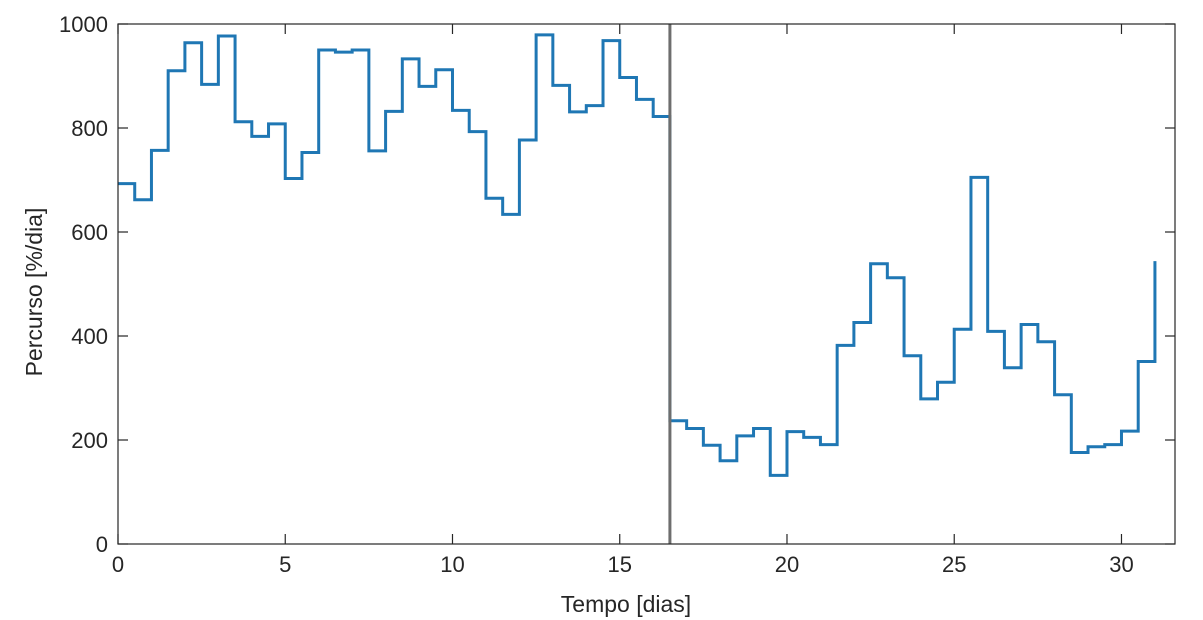 The height and width of the screenshot is (620, 1203). I want to click on y-tick-label: 0, so click(102, 544).